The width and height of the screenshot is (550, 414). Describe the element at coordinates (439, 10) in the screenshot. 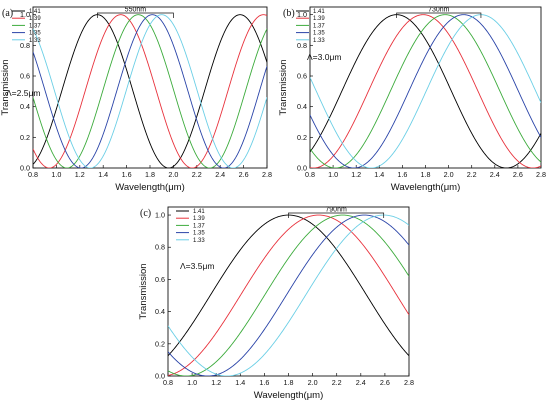

I see `annotation-label: 730nm` at that location.